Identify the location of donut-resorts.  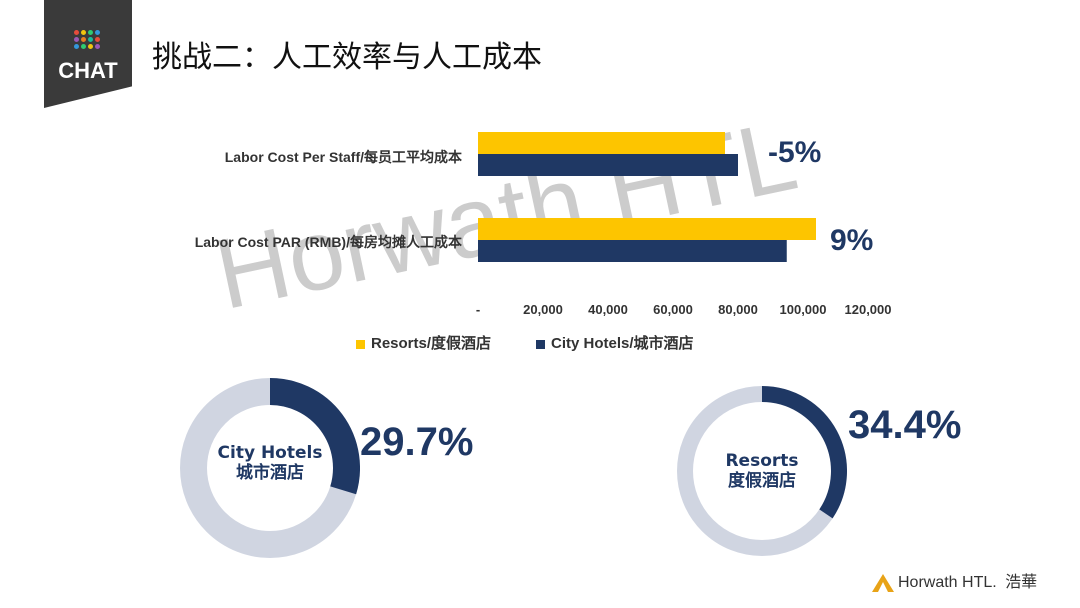
(762, 471).